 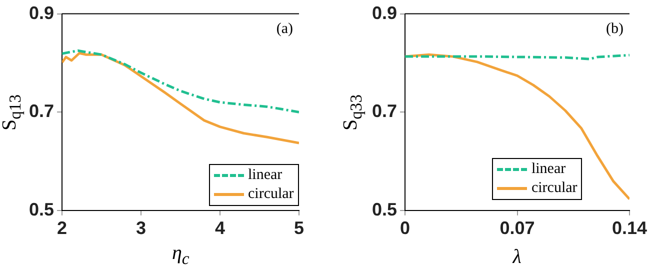 I want to click on x-tick-label: 0, so click(x=405, y=228).